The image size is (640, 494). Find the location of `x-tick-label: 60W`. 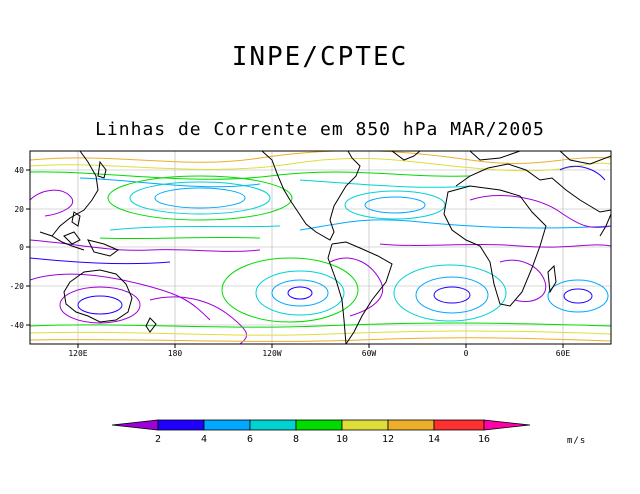

x-tick-label: 60W is located at coordinates (369, 353).